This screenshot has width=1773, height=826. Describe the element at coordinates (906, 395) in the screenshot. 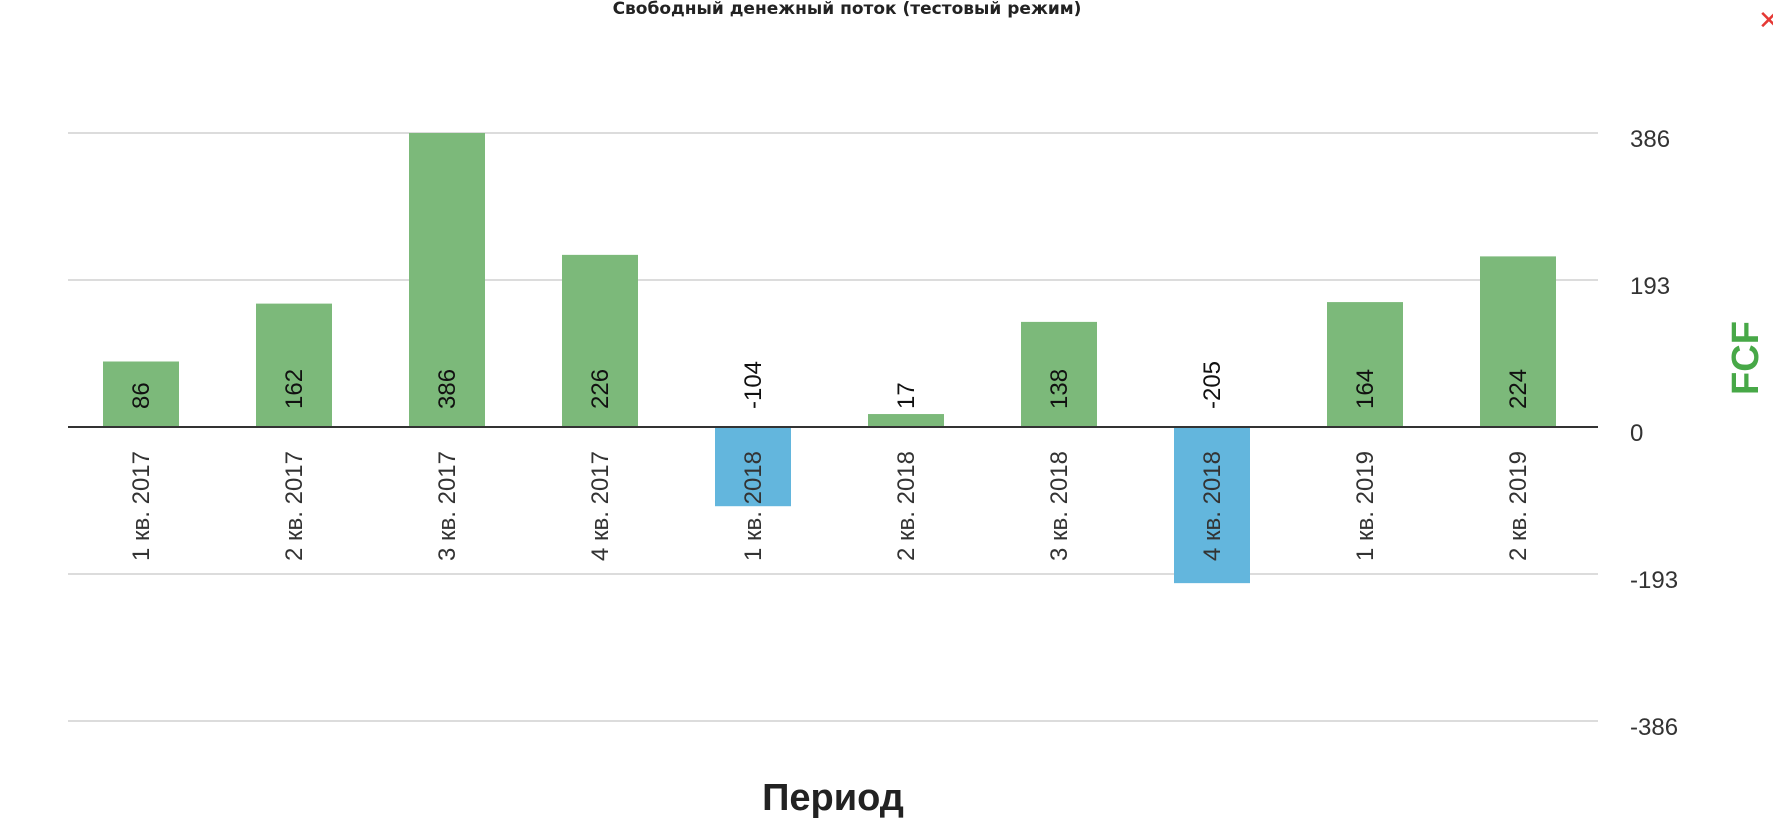

I see `data-label: 17` at that location.